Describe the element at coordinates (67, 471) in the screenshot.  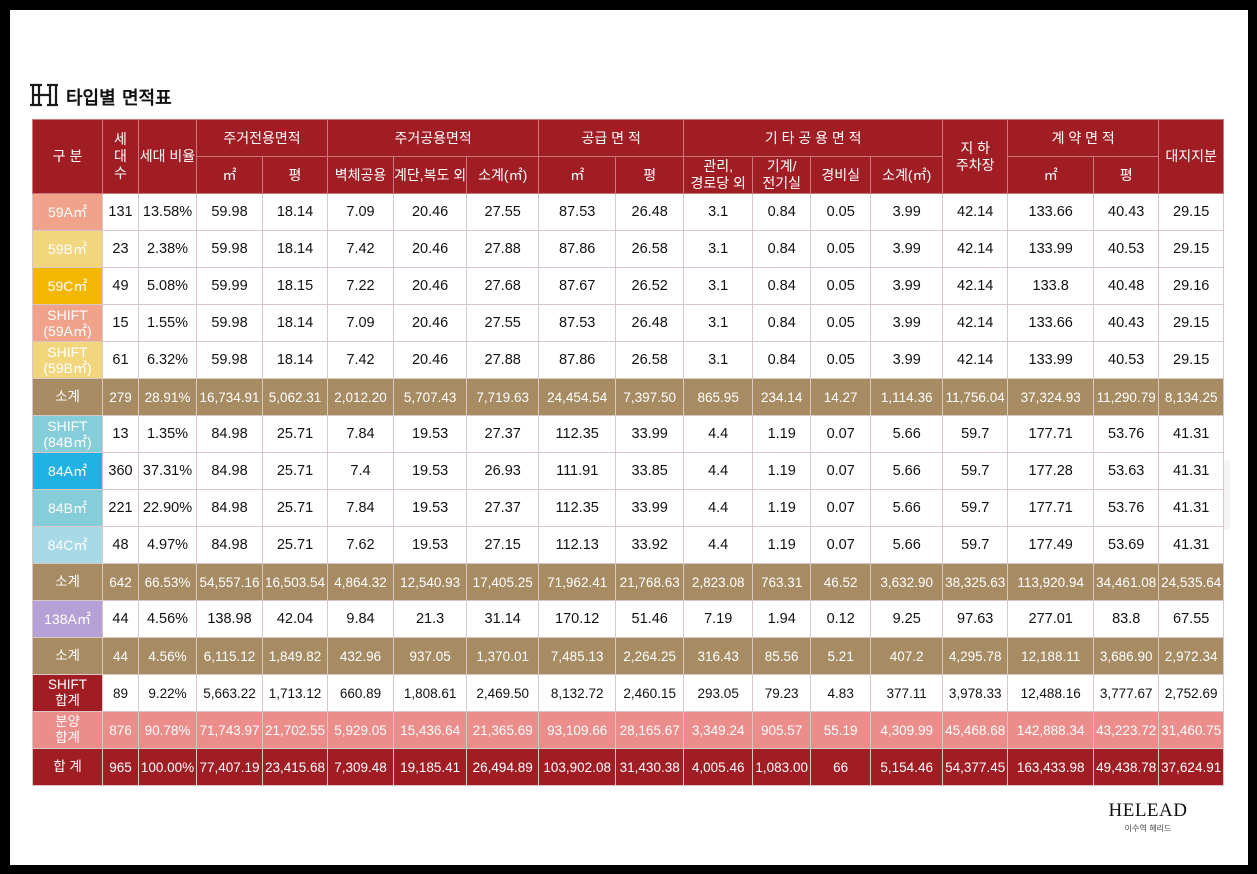
I see `row-label: 84A㎡` at that location.